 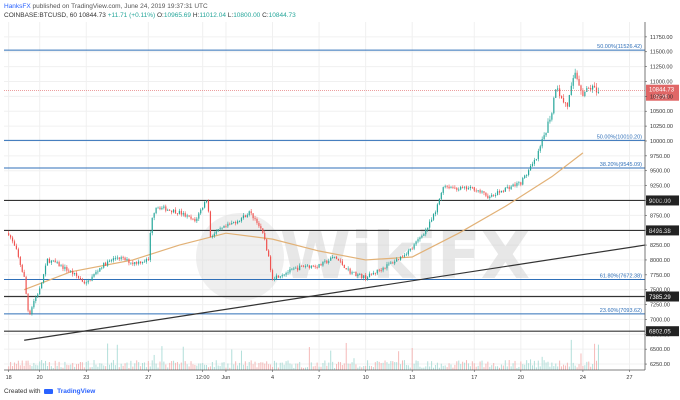 What do you see at coordinates (40, 378) in the screenshot?
I see `x-tick-label: 20` at bounding box center [40, 378].